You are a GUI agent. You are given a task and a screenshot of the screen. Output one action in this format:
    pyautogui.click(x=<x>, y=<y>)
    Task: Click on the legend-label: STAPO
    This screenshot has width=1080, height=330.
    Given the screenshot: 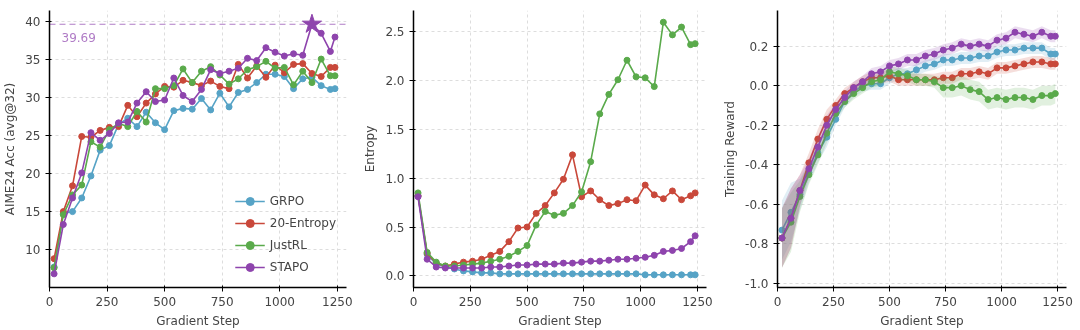 What is the action you would take?
    pyautogui.click(x=289, y=267)
    